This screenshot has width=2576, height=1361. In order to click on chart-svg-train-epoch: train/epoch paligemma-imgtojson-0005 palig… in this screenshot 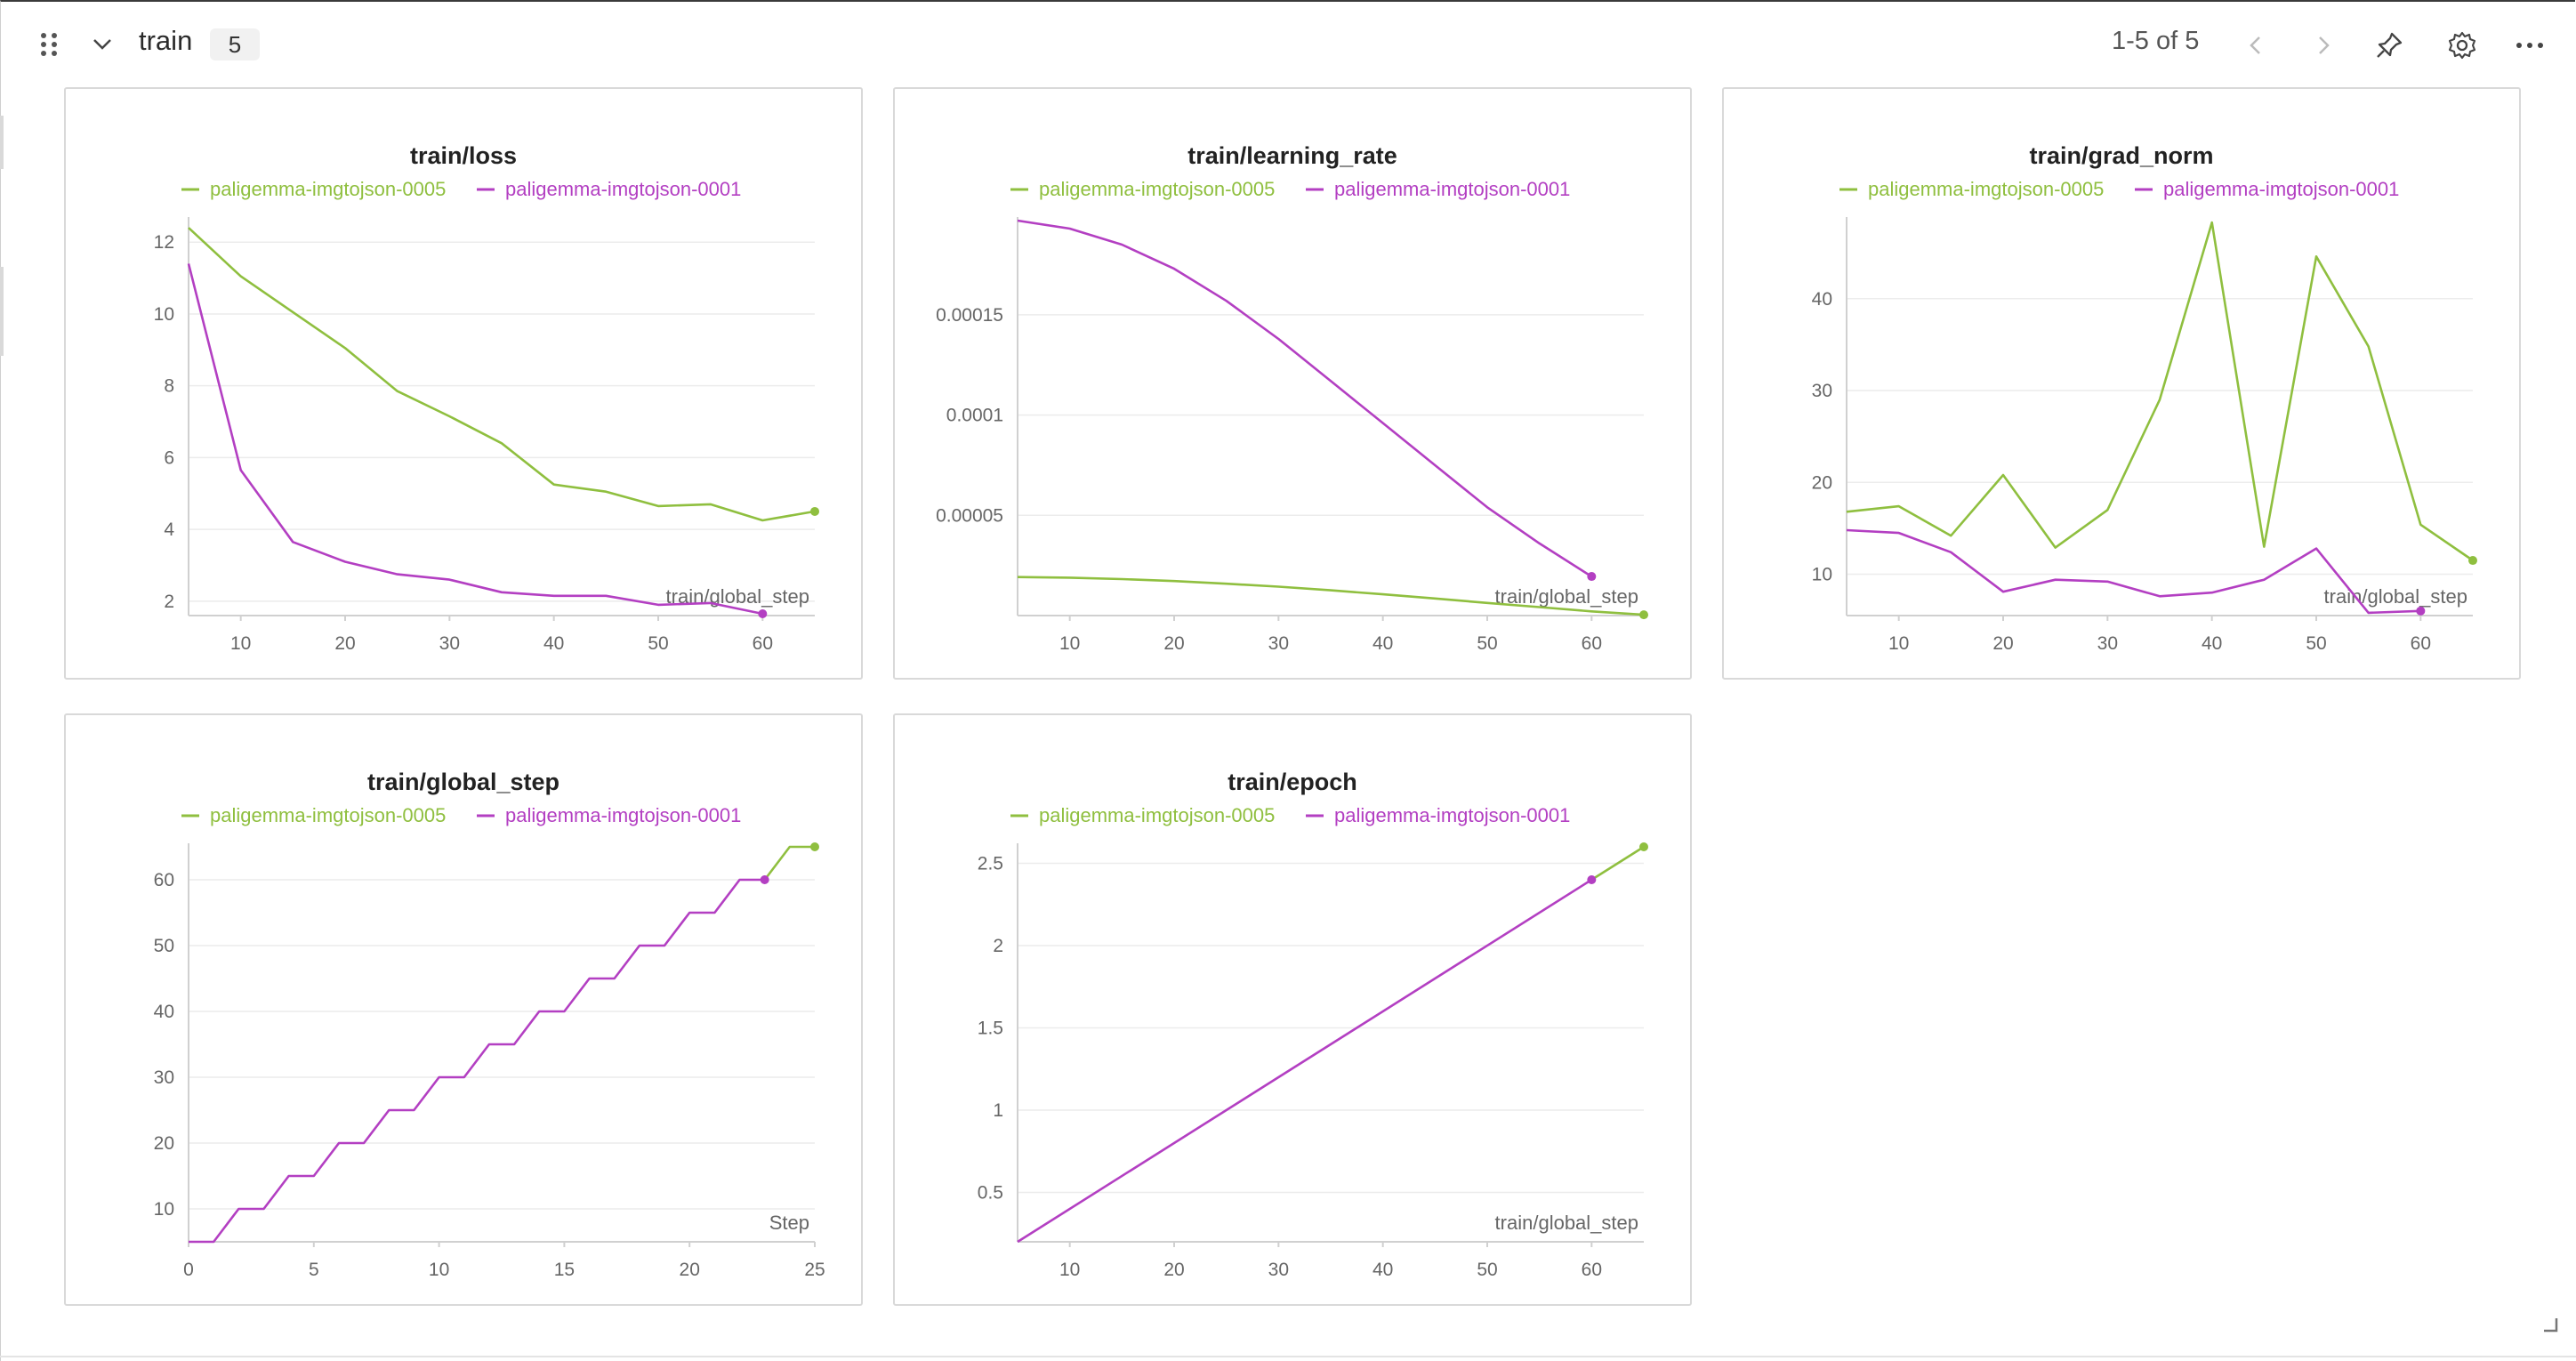, I will do `click(1313, 1024)`.